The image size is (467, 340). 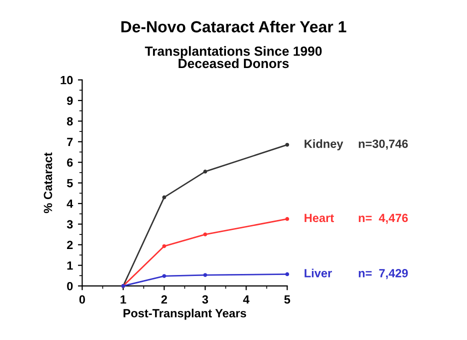 I want to click on y-tick-label: 2, so click(x=70, y=245).